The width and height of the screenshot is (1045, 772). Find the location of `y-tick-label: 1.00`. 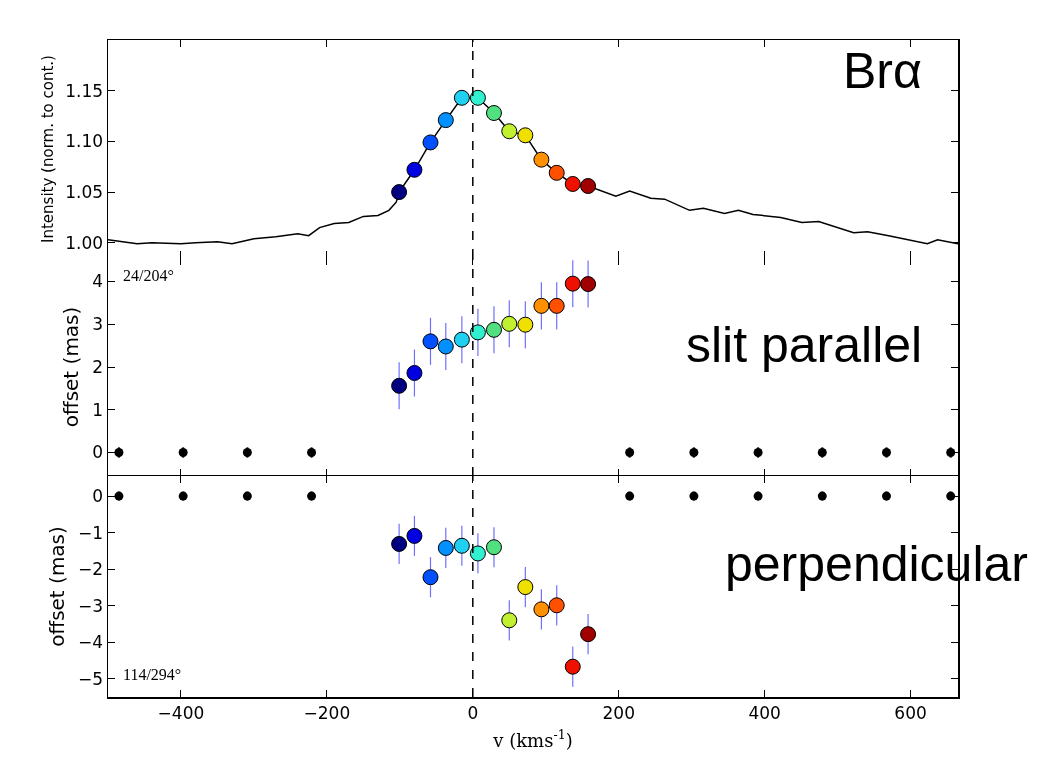

y-tick-label: 1.00 is located at coordinates (84, 242).